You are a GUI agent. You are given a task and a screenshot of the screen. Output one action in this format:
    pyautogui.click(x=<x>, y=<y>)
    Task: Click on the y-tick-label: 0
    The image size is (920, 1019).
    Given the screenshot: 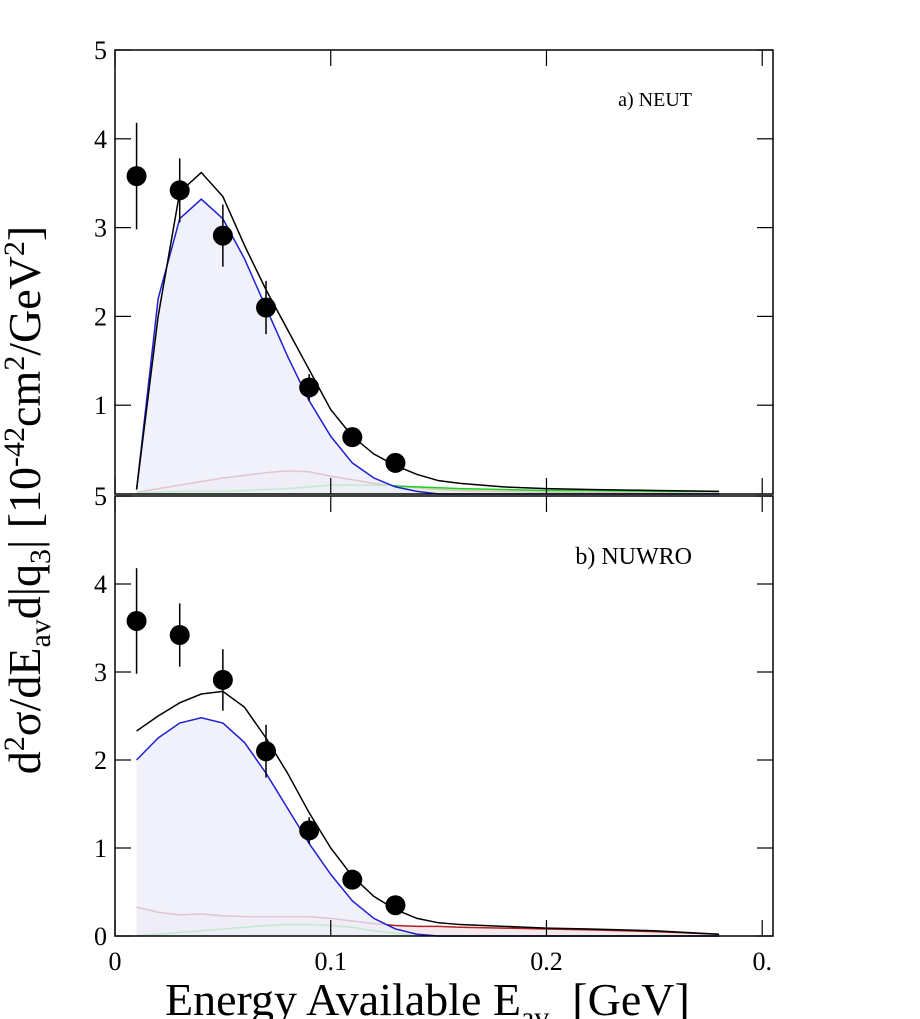 What is the action you would take?
    pyautogui.click(x=100, y=936)
    